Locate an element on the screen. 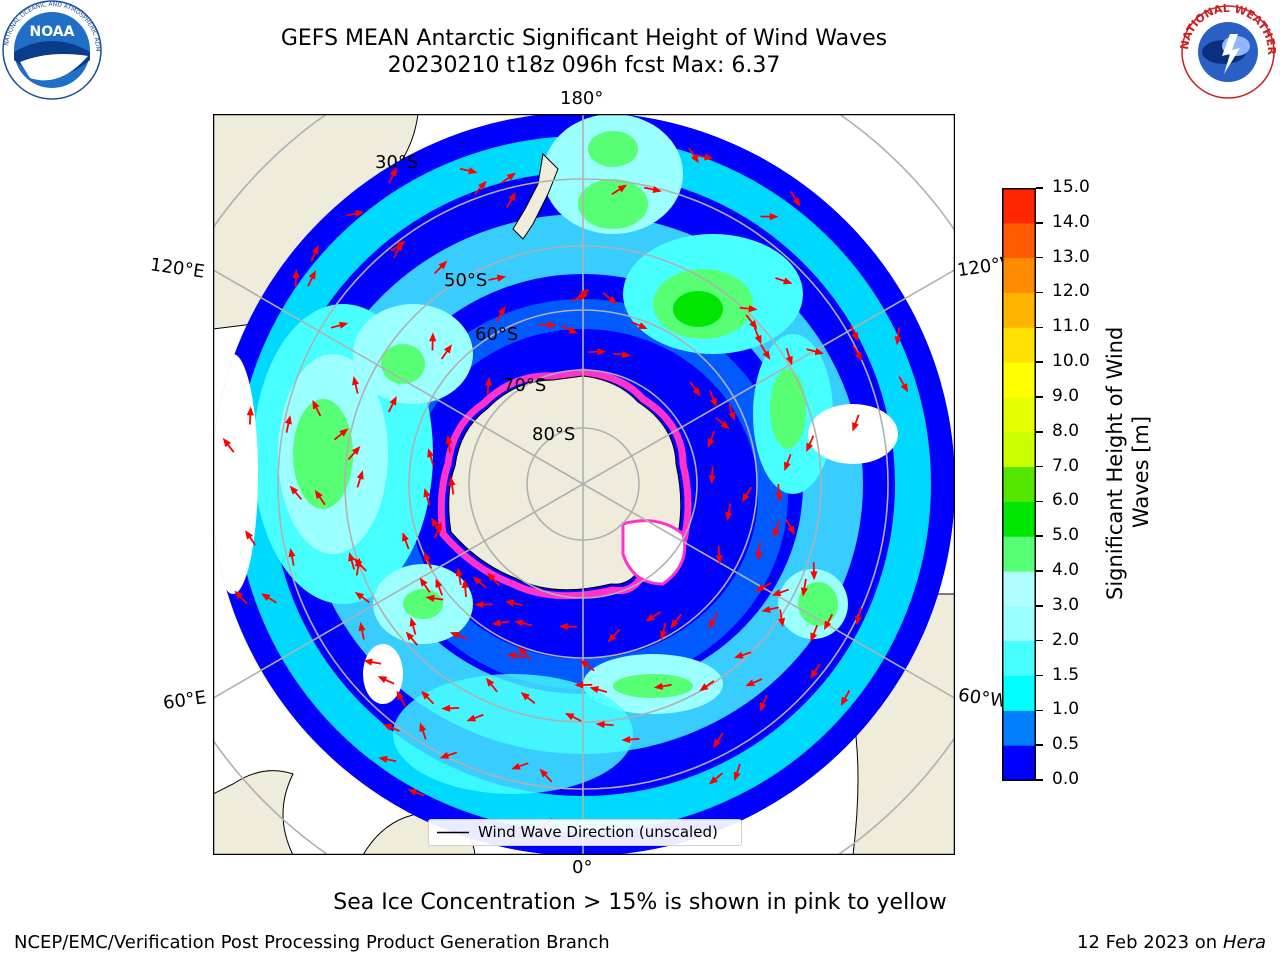 The height and width of the screenshot is (960, 1280). colorbar-tick-label: 8.0 is located at coordinates (1066, 430).